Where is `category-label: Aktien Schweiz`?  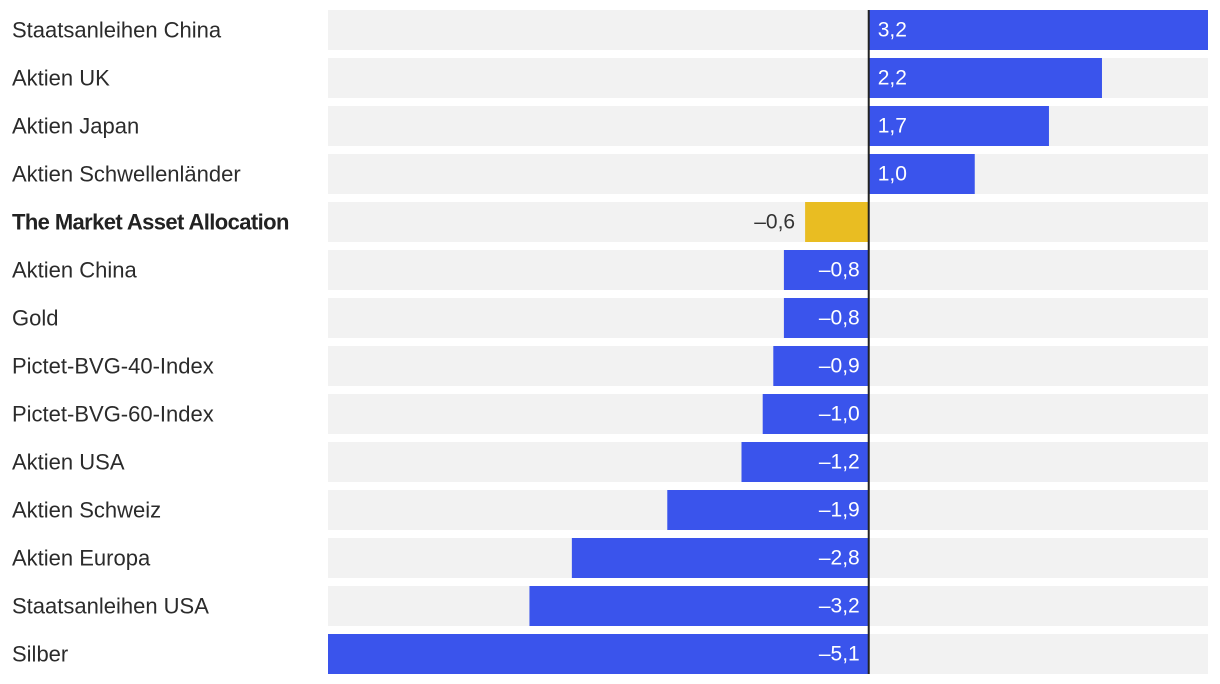 category-label: Aktien Schweiz is located at coordinates (86, 510).